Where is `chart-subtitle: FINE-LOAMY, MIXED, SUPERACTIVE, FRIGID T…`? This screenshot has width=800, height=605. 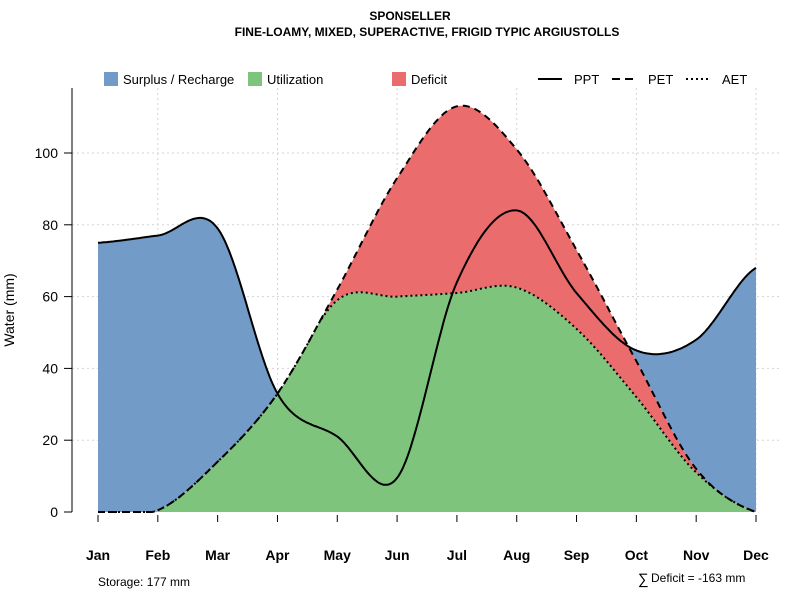 chart-subtitle: FINE-LOAMY, MIXED, SUPERACTIVE, FRIGID T… is located at coordinates (427, 32).